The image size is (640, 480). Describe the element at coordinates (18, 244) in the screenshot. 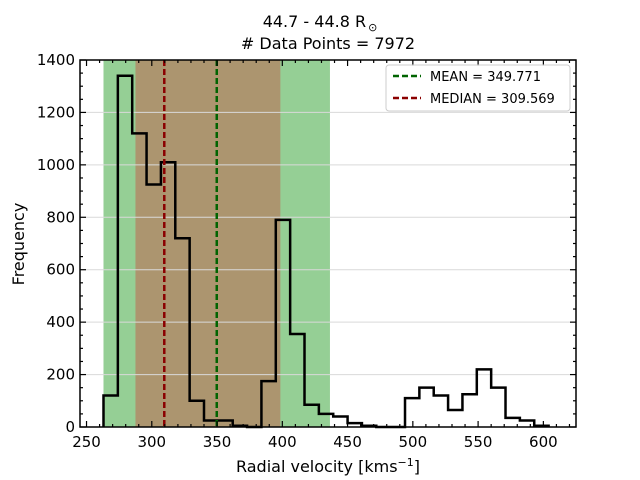

I see `y-axis-label: Frequency` at that location.